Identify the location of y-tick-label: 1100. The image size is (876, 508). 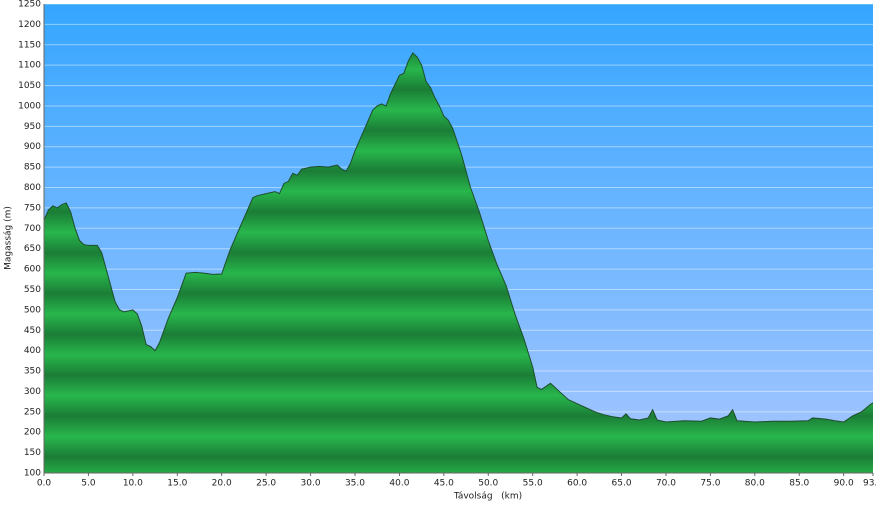
(29, 66).